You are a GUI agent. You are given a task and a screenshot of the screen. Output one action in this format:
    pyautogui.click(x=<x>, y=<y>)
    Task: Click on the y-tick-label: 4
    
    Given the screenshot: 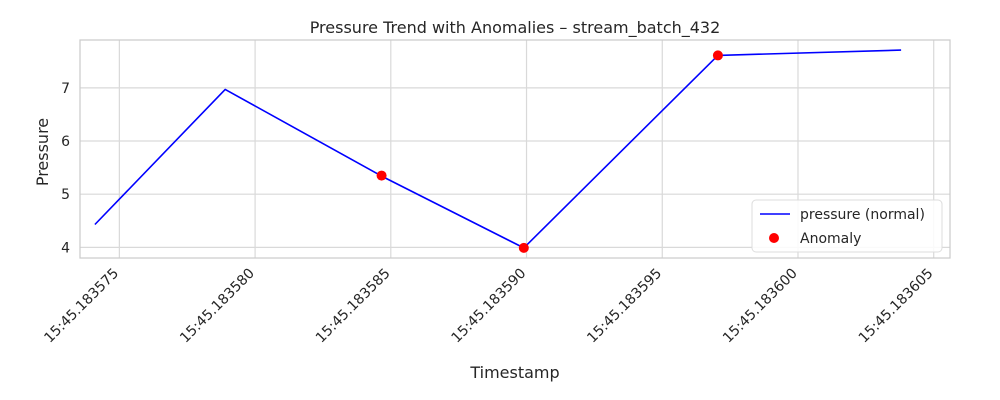 What is the action you would take?
    pyautogui.click(x=65, y=248)
    